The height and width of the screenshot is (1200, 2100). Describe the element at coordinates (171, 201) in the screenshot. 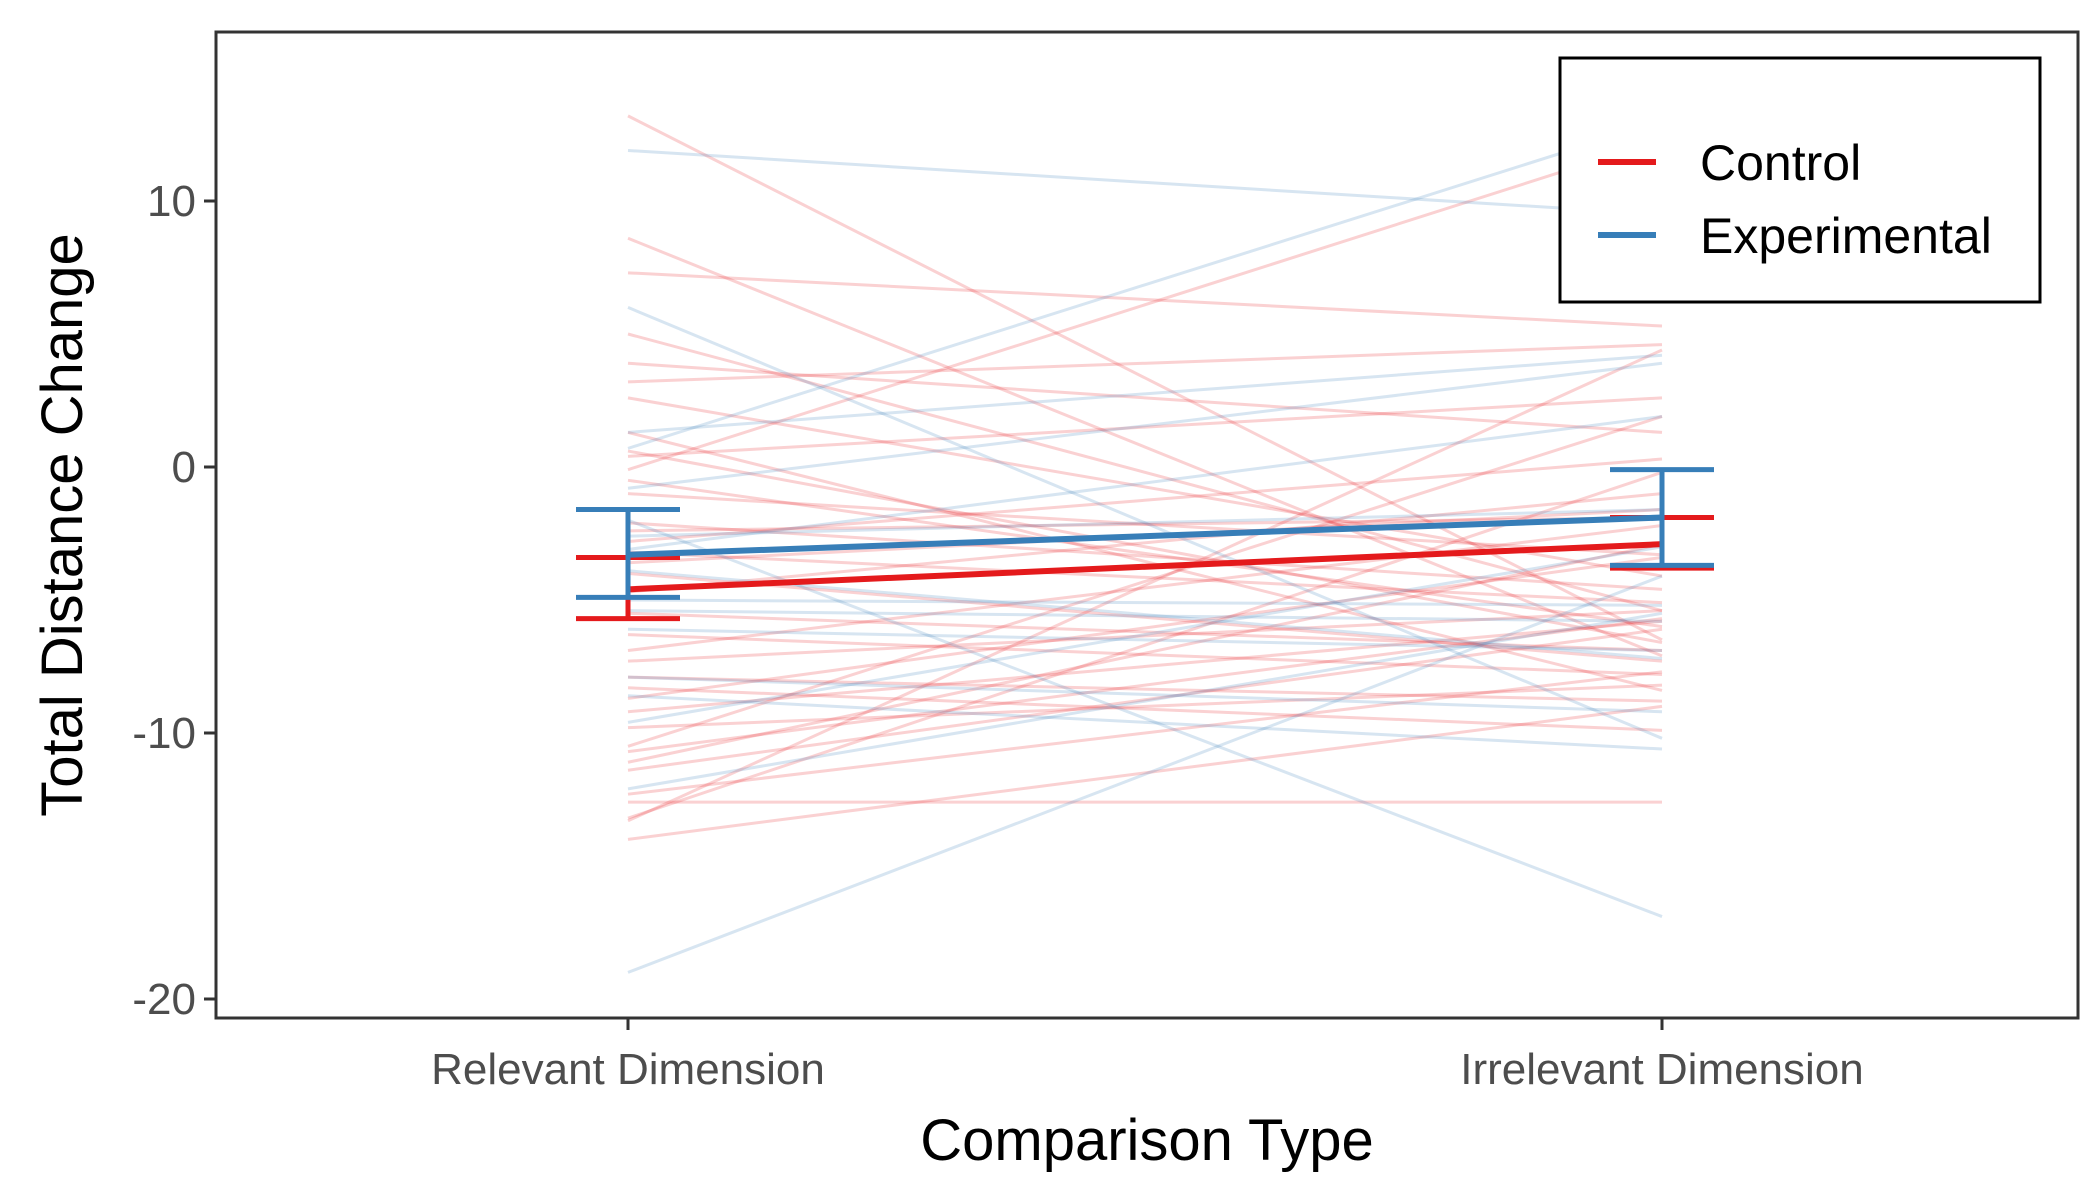

I see `y-tick-label: 10` at that location.